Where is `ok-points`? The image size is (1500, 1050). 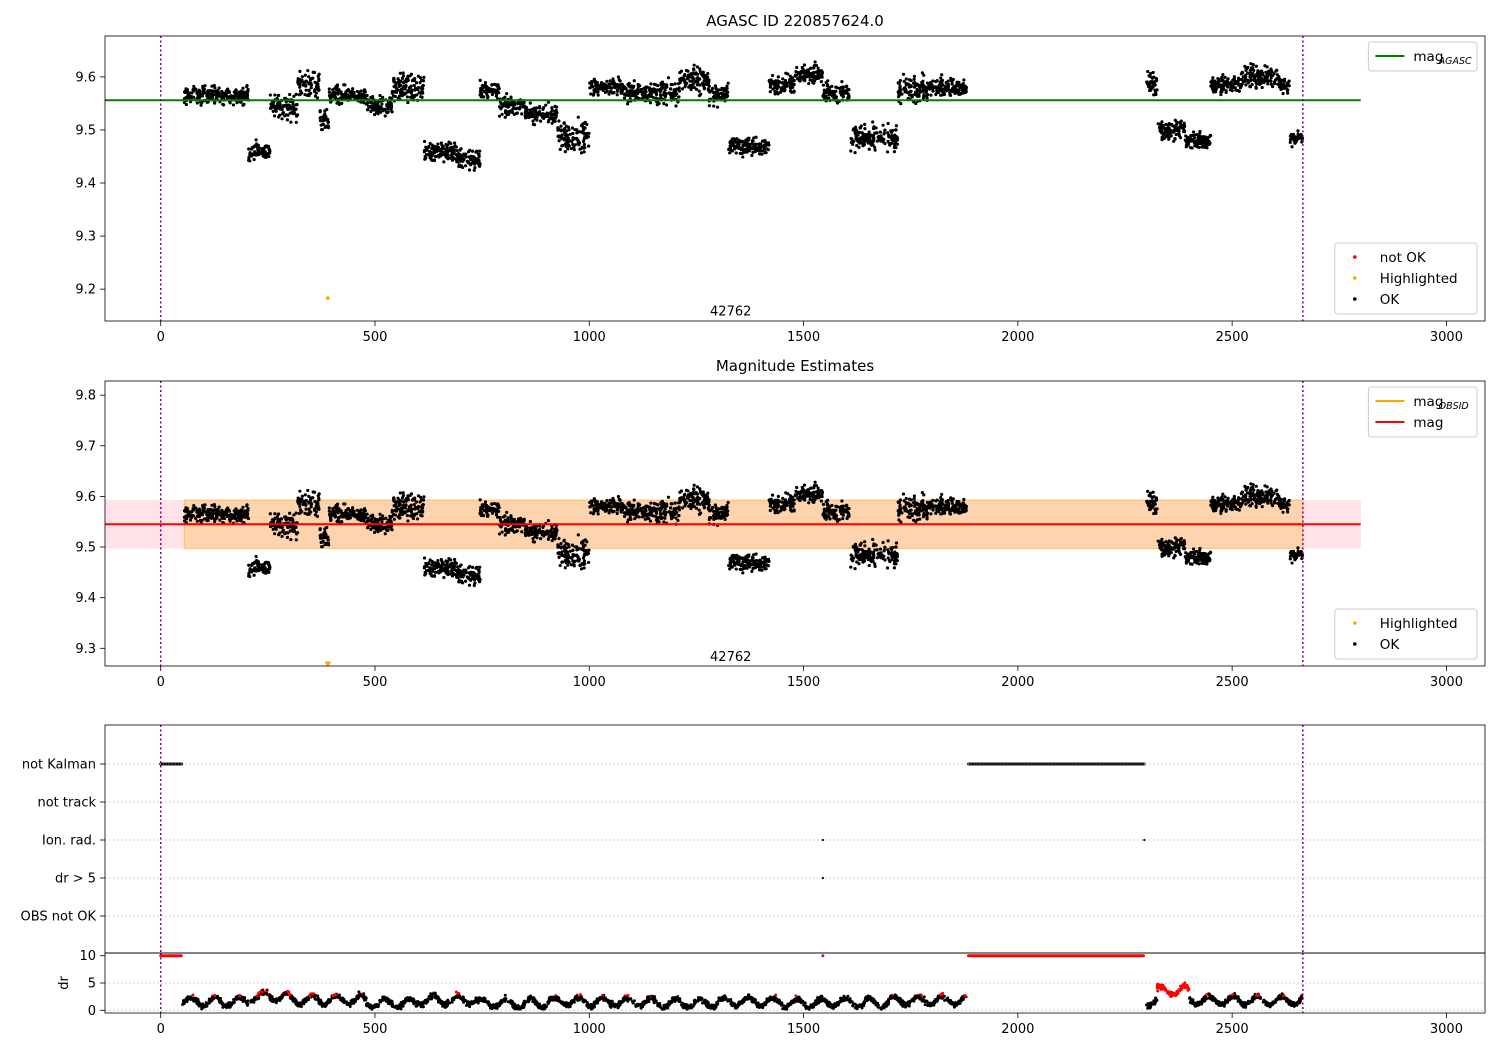 ok-points is located at coordinates (743, 116).